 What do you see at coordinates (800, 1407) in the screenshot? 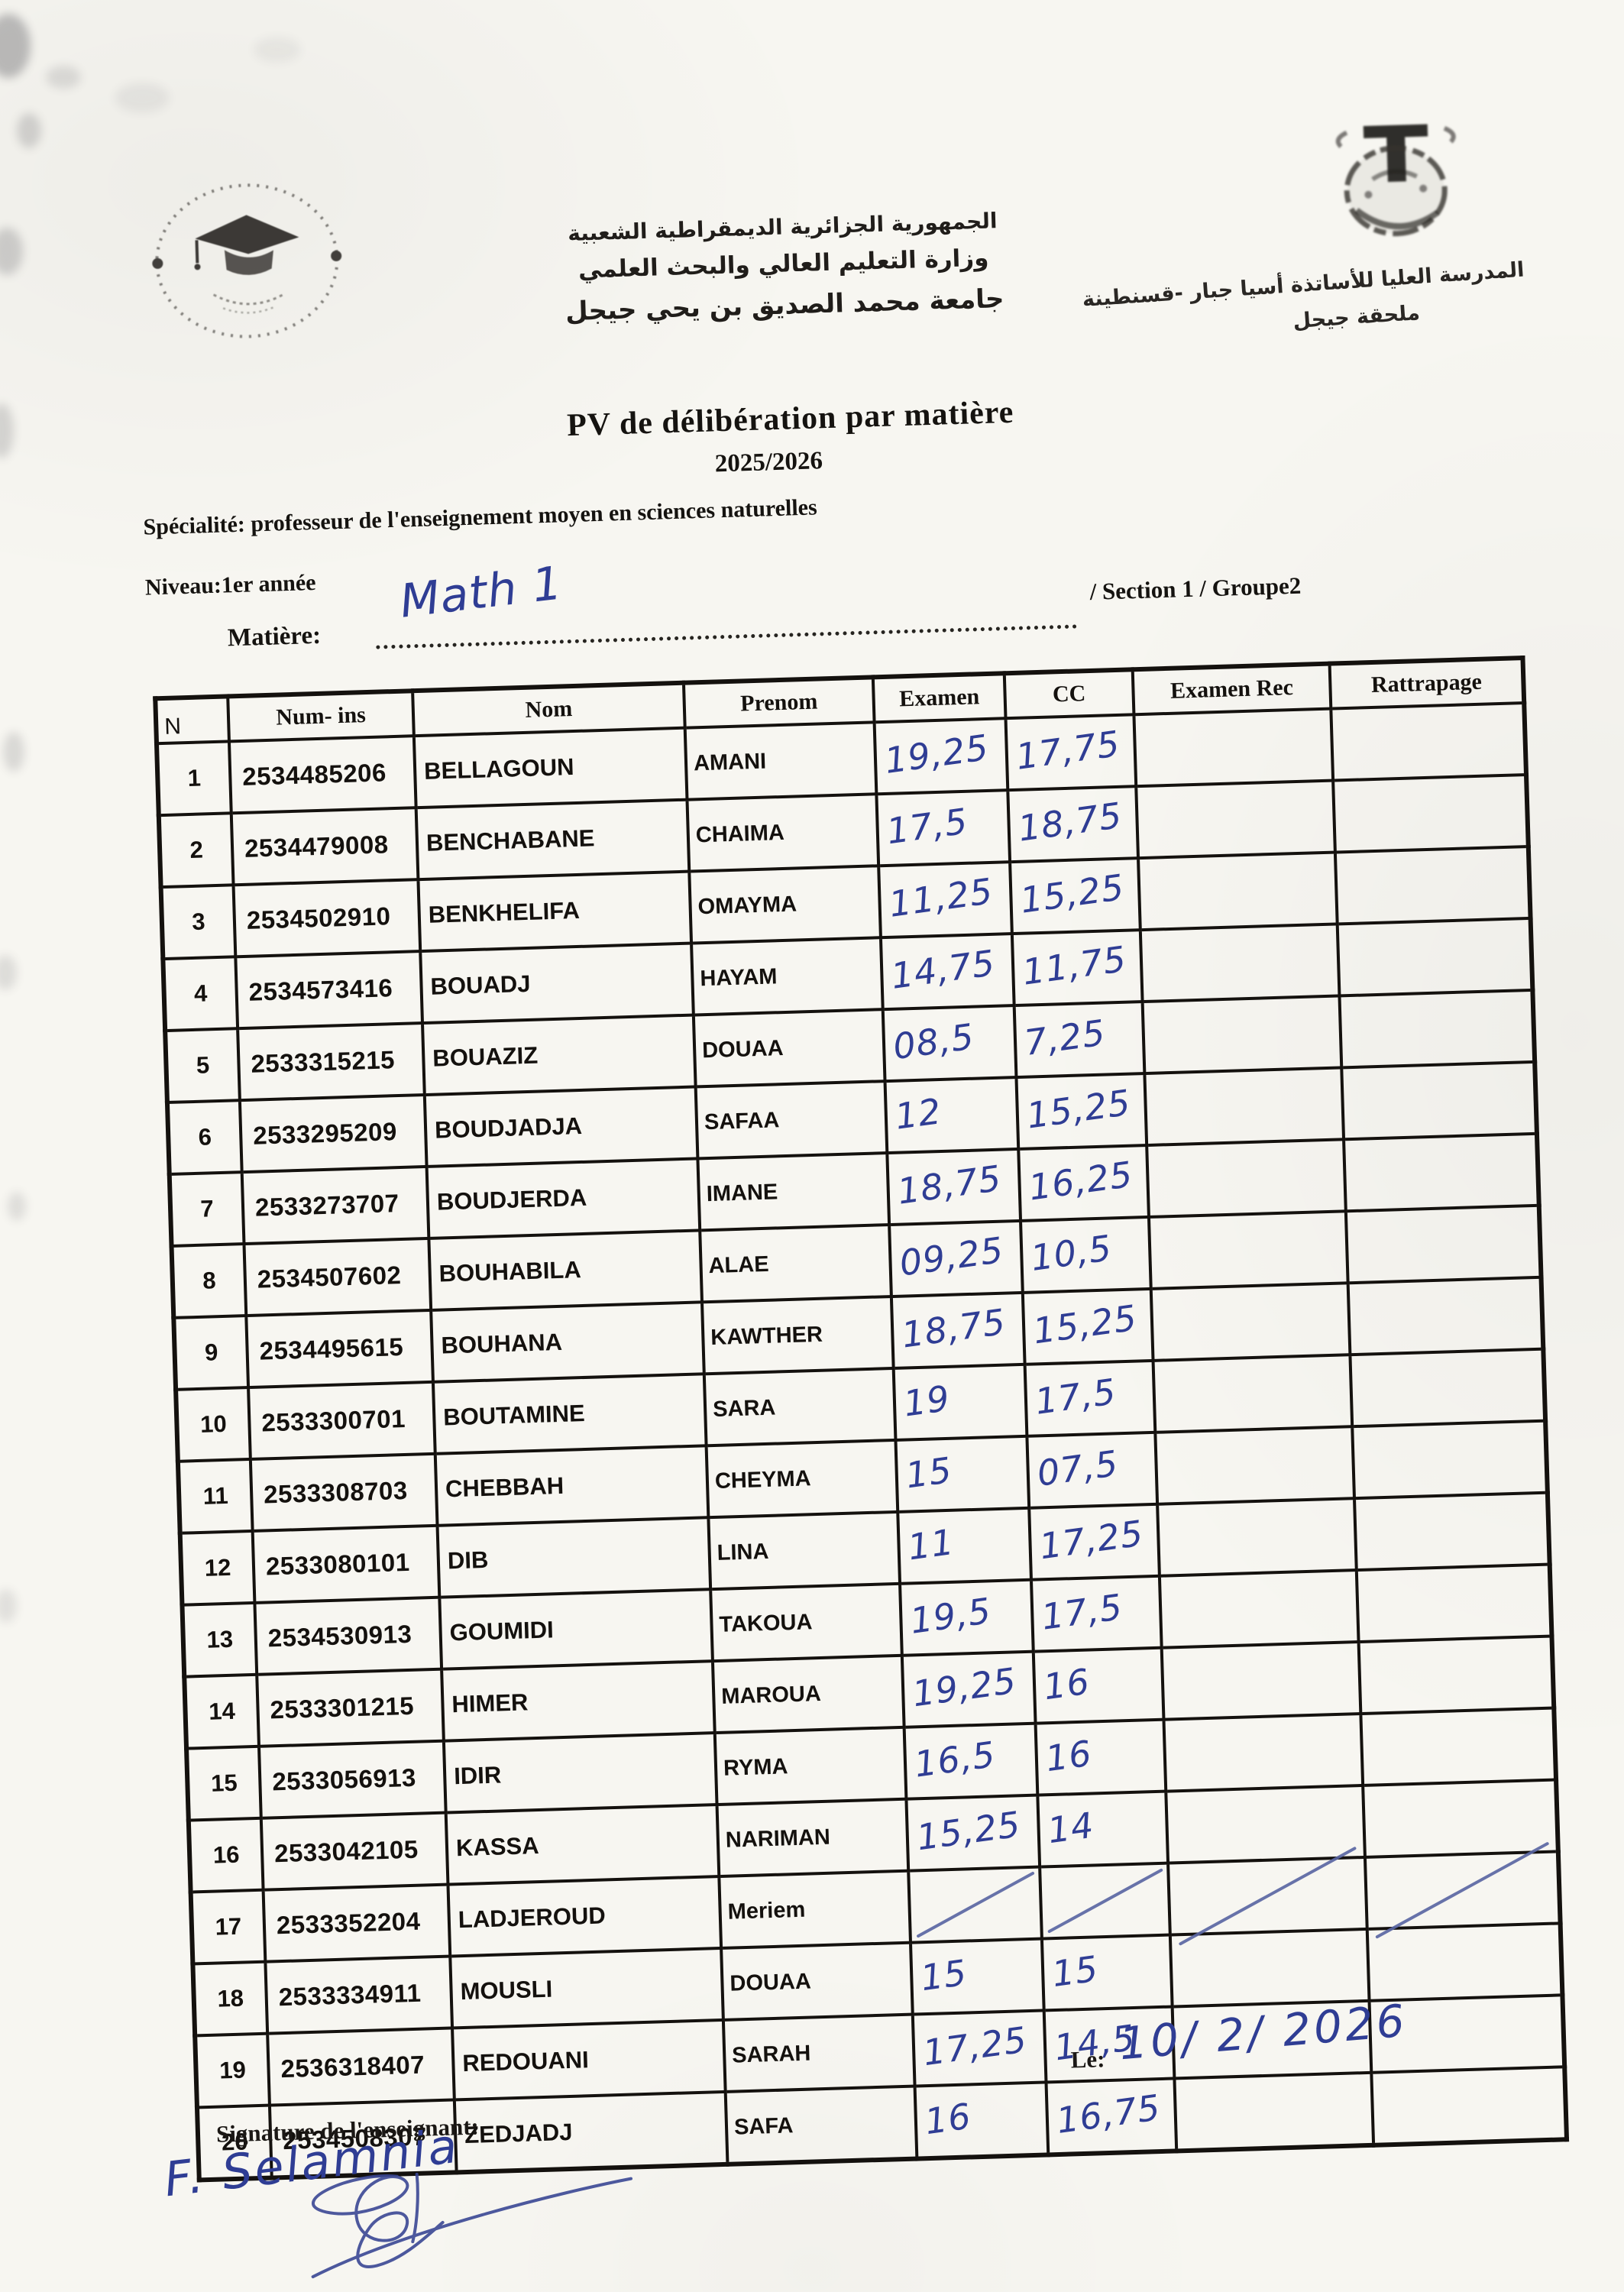
I see `cell-prenom: SARA` at bounding box center [800, 1407].